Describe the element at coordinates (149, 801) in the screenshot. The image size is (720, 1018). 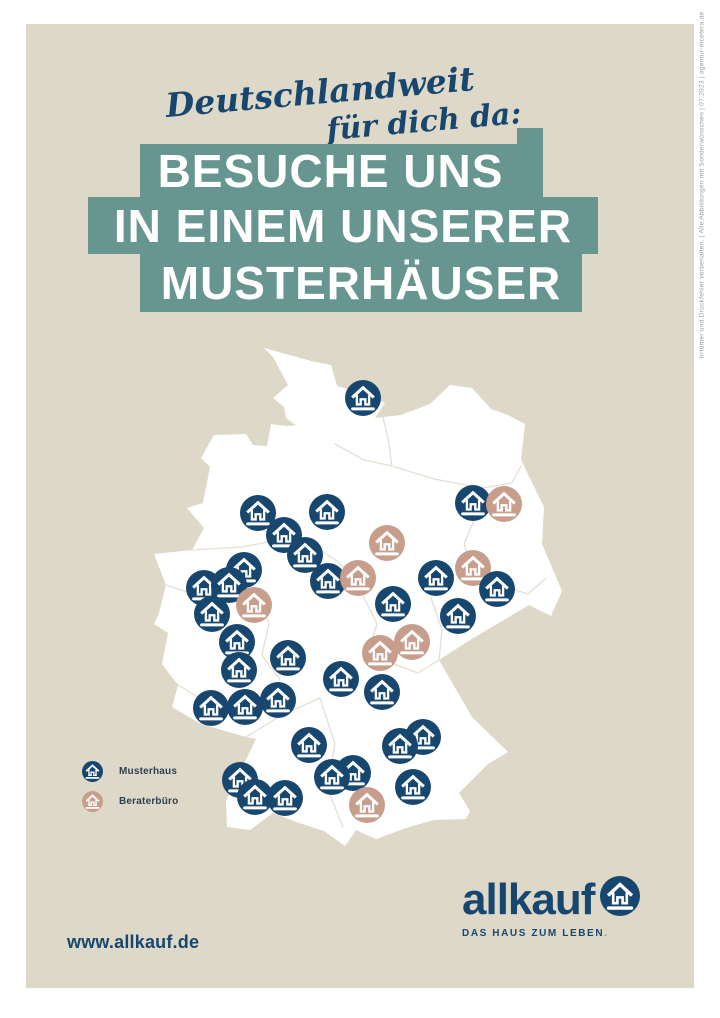
I see `legend-label-beraterbuero: Beraterbüro` at that location.